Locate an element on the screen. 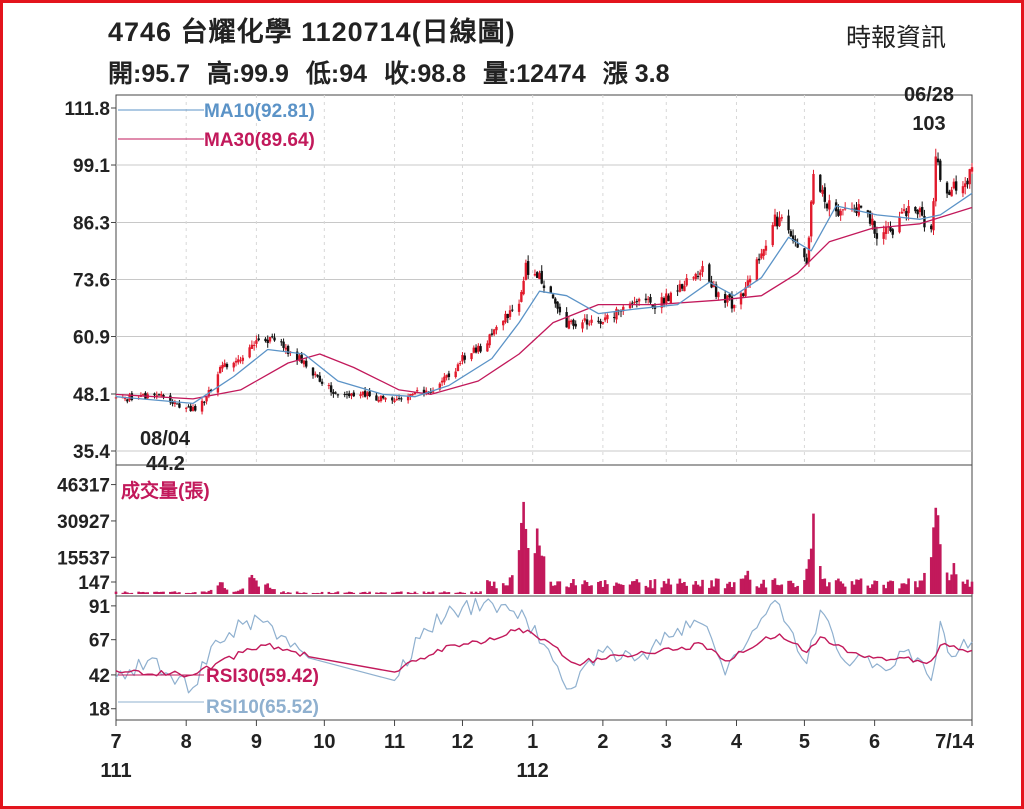 The width and height of the screenshot is (1024, 809). x-month-label: 4 is located at coordinates (737, 742).